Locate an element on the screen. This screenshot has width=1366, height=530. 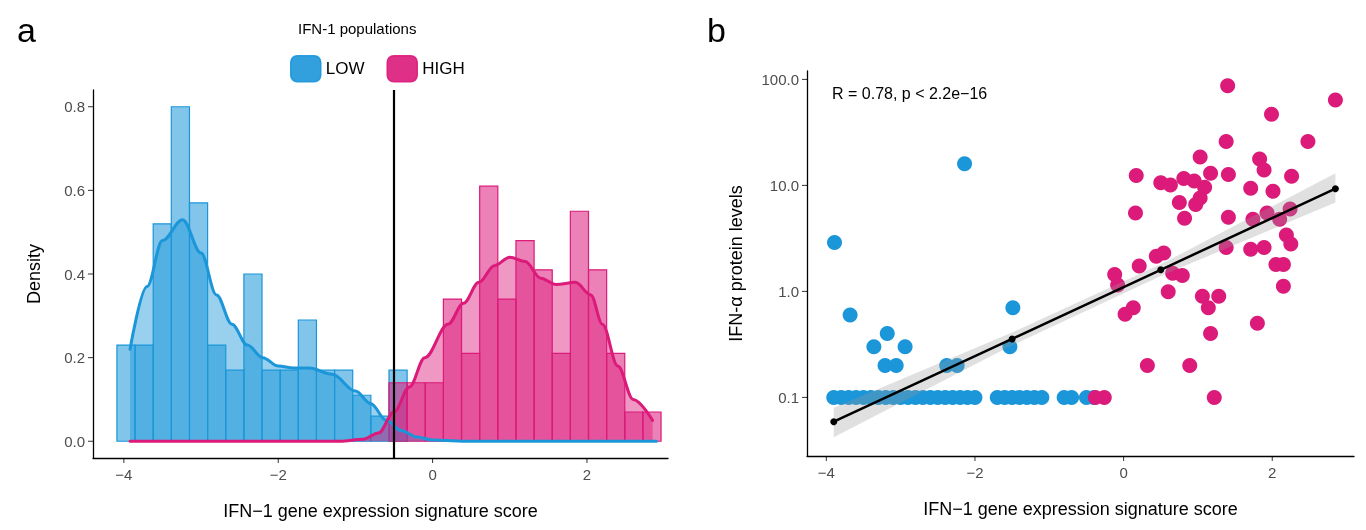
y-axis-title: IFN-α protein levels is located at coordinates (736, 263).